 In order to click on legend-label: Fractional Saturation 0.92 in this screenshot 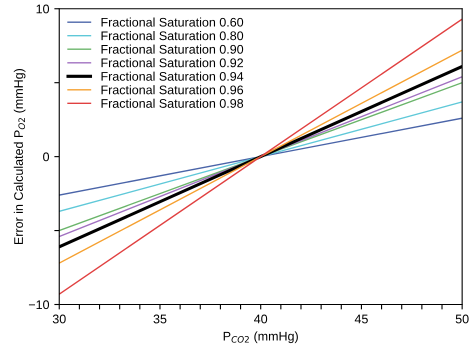, I will do `click(173, 63)`.